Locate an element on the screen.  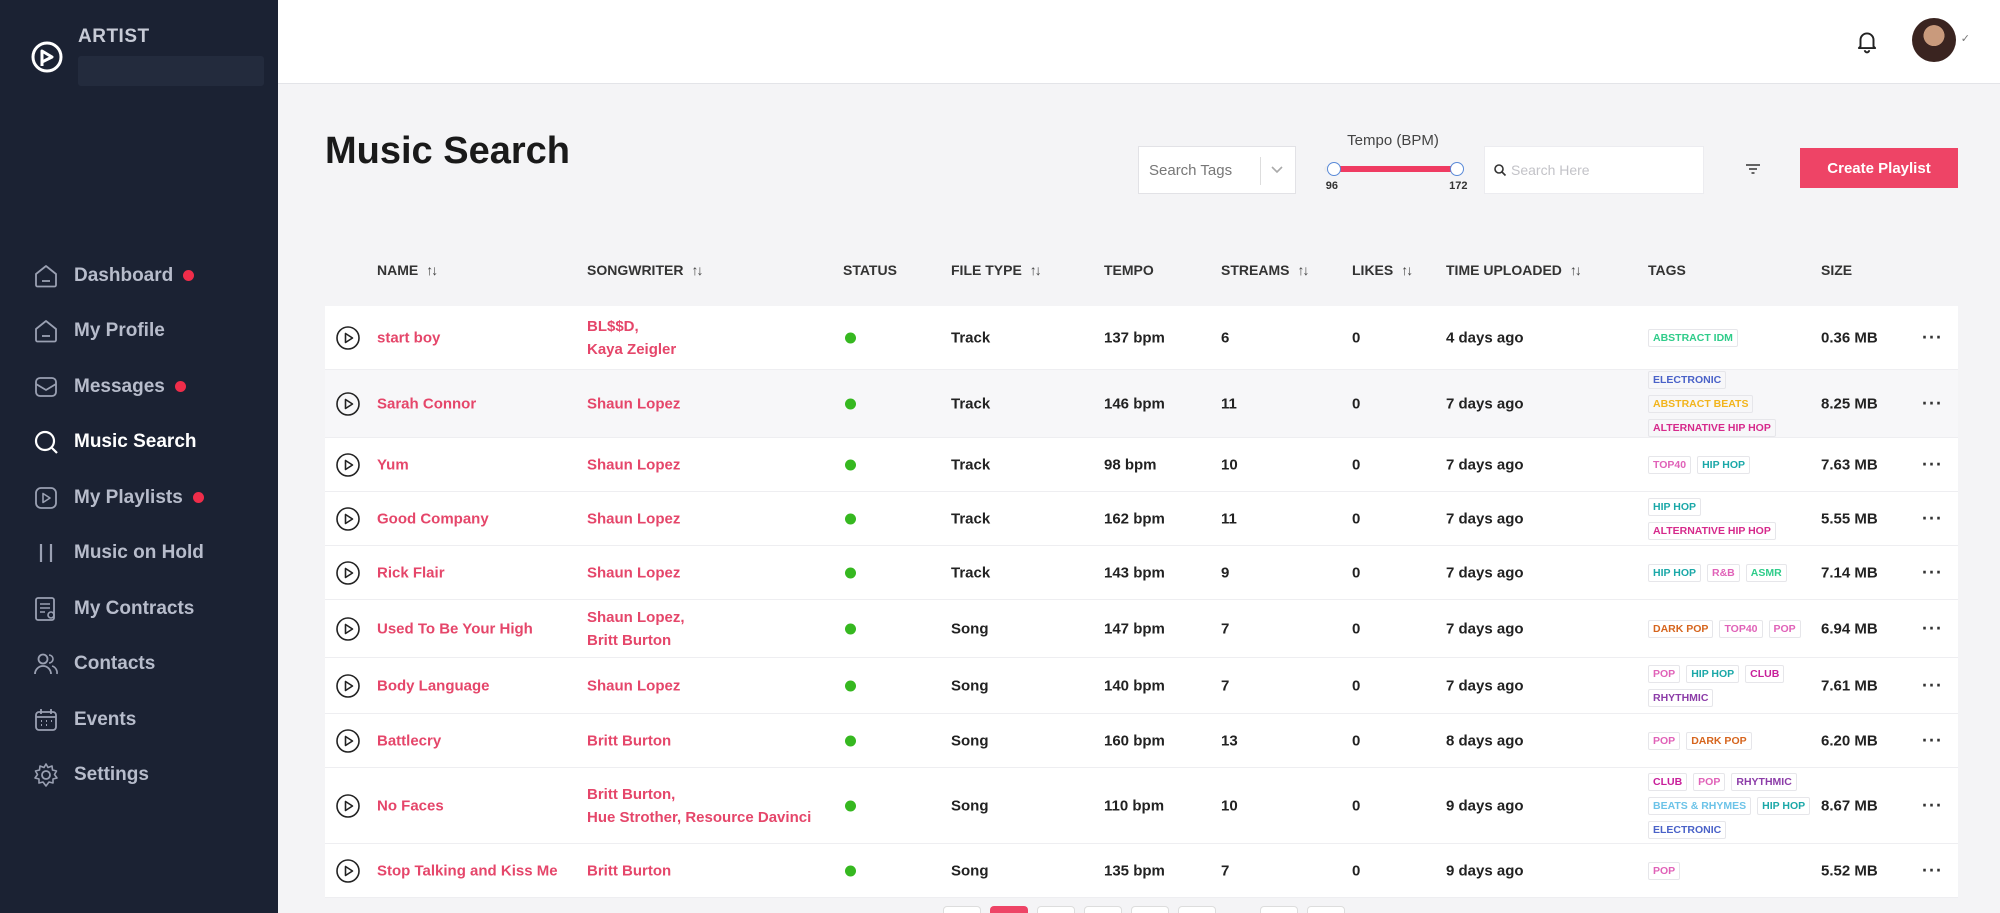
track-name-link: No Faces is located at coordinates (410, 805).